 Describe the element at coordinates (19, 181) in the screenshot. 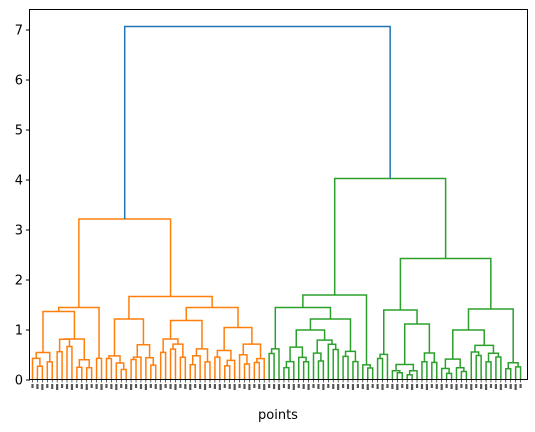

I see `y-tick-label: 4` at that location.